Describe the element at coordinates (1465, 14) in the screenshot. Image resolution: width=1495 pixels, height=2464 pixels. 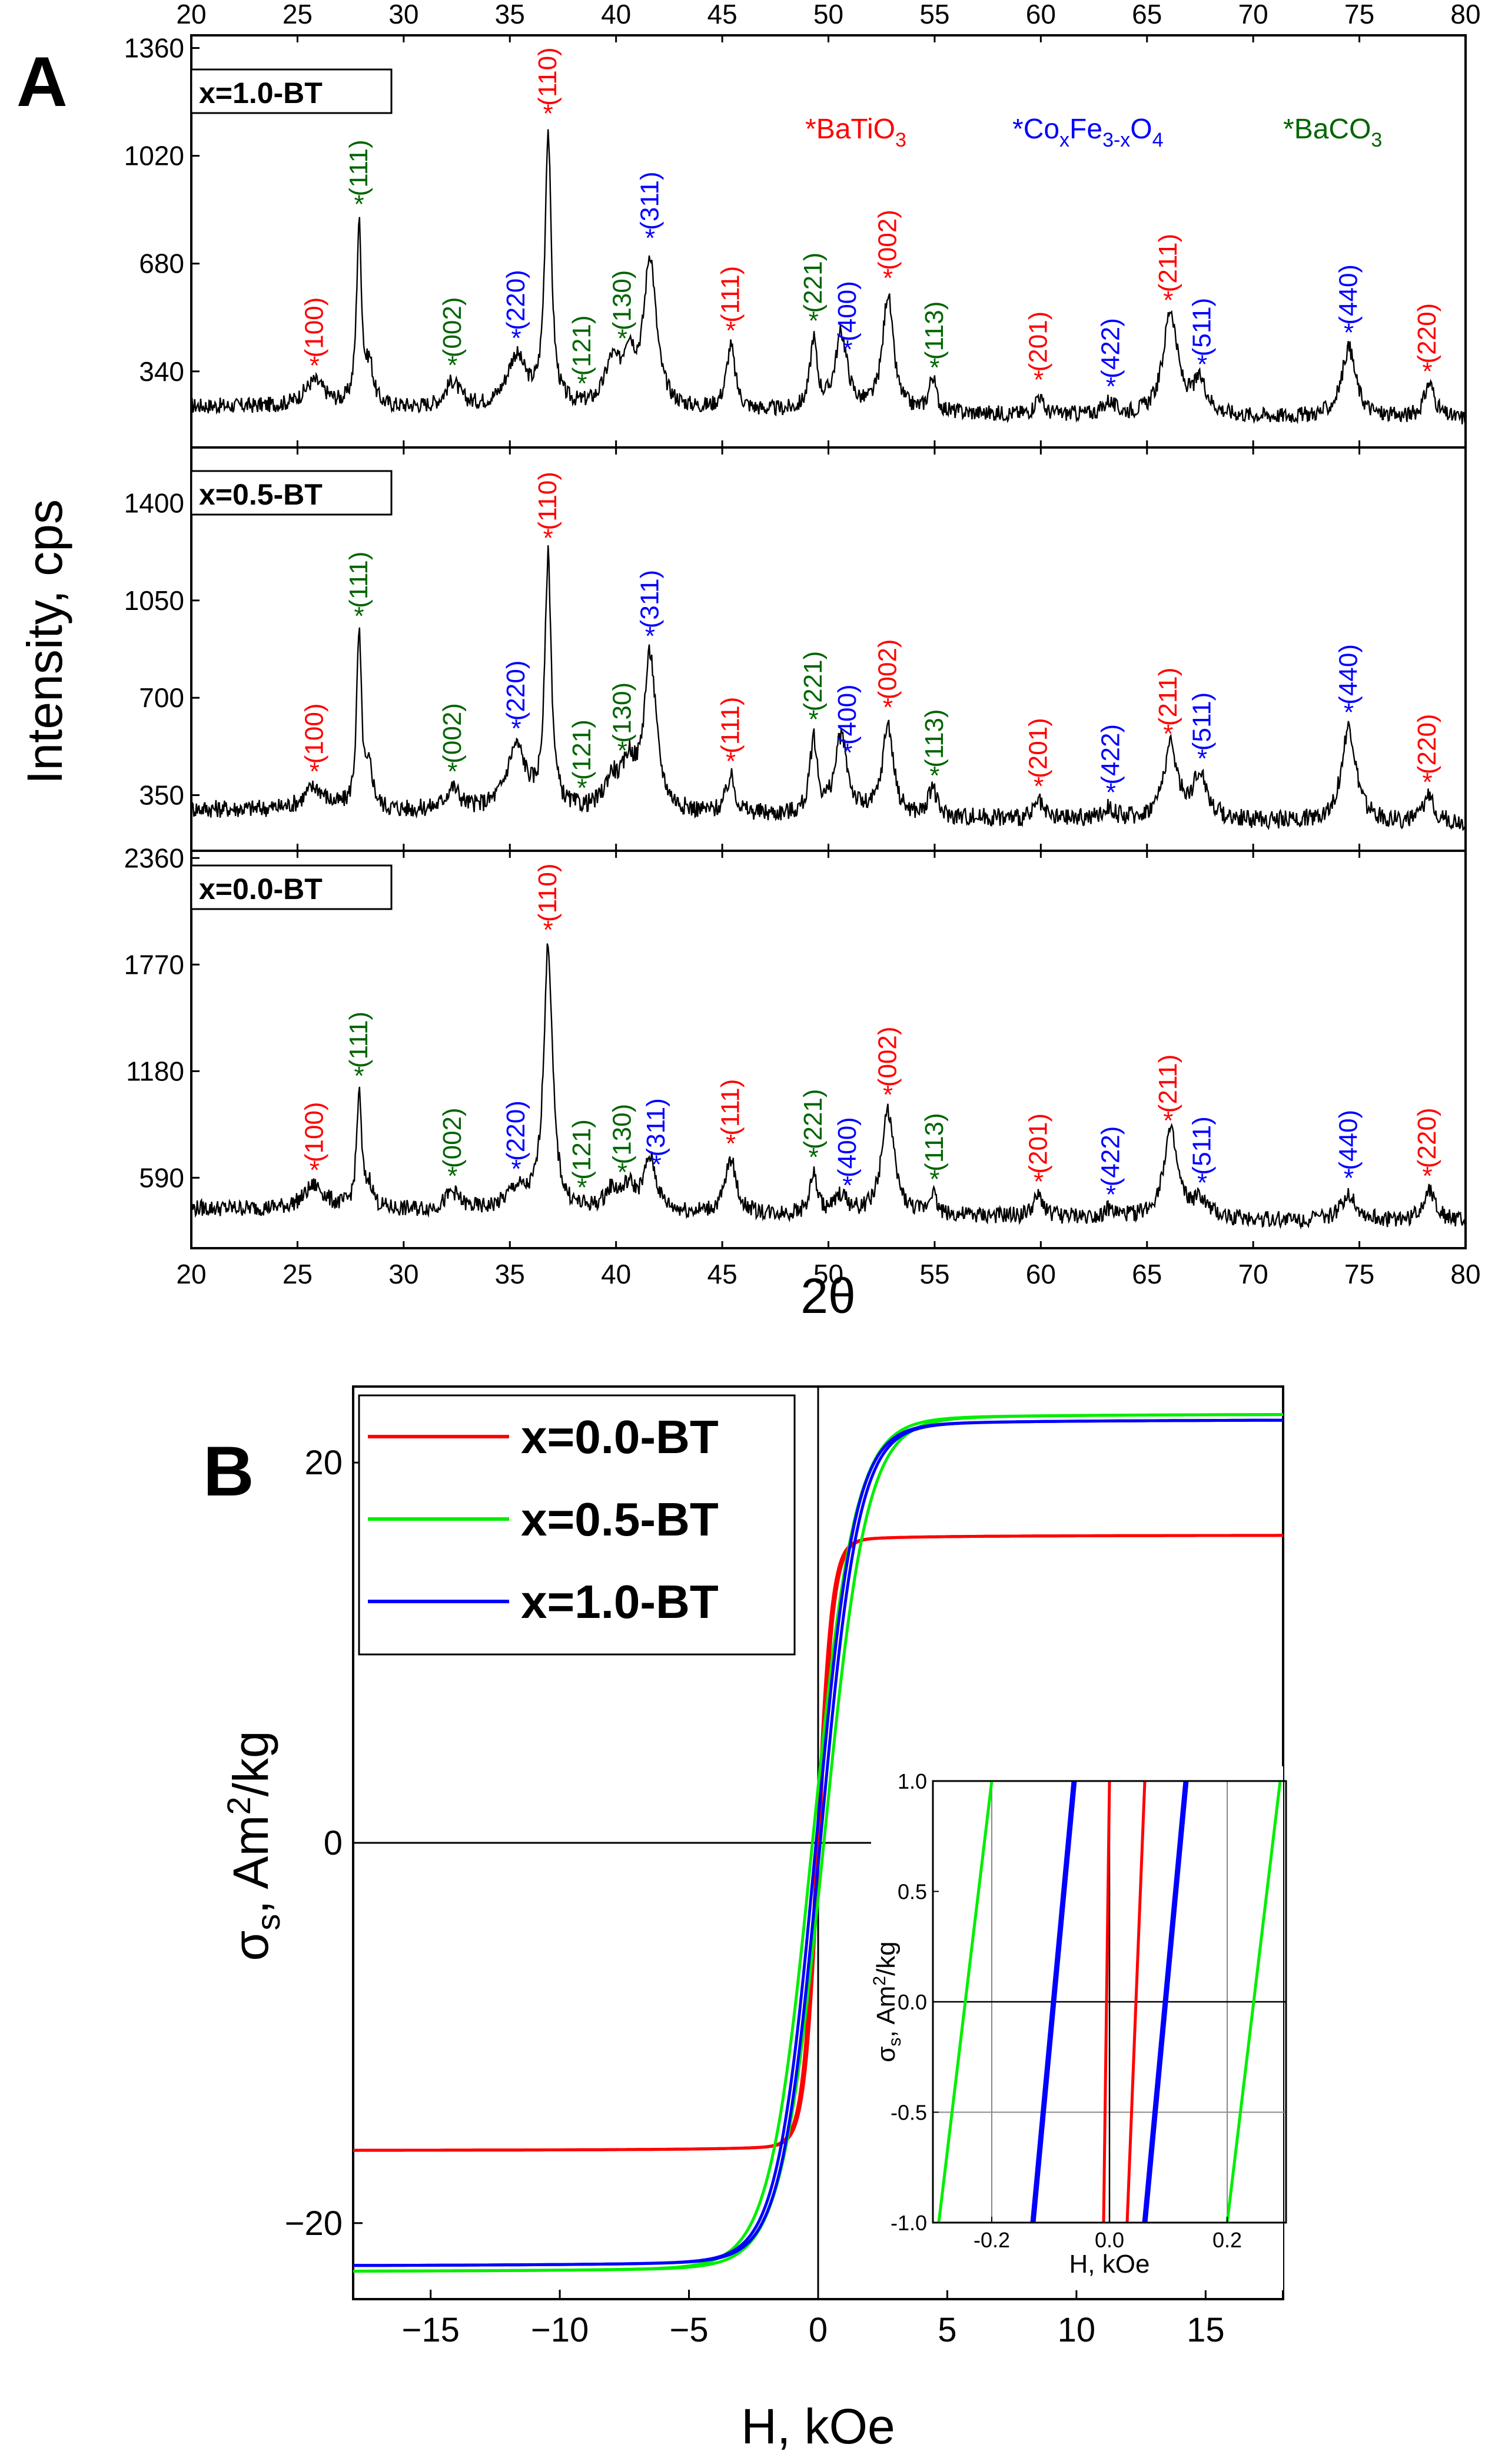
I see `x-tick-label-top: 80` at that location.